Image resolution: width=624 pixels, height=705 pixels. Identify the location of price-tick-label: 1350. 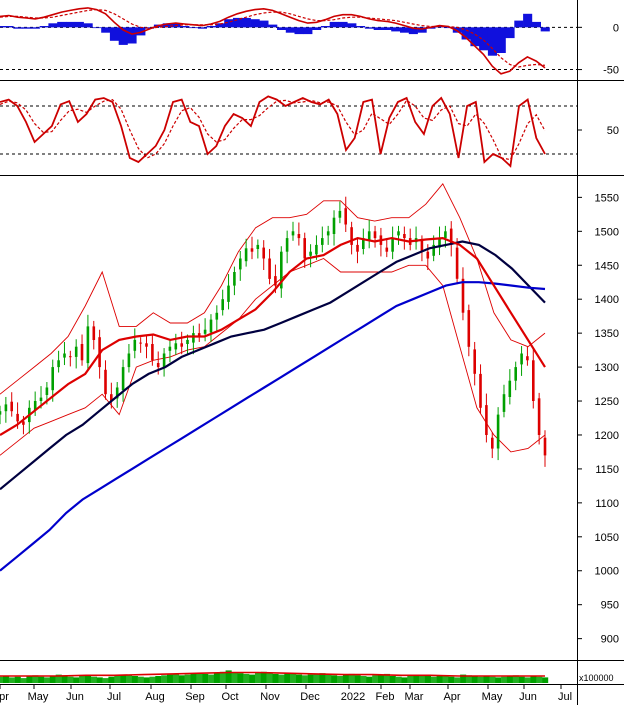
(607, 334).